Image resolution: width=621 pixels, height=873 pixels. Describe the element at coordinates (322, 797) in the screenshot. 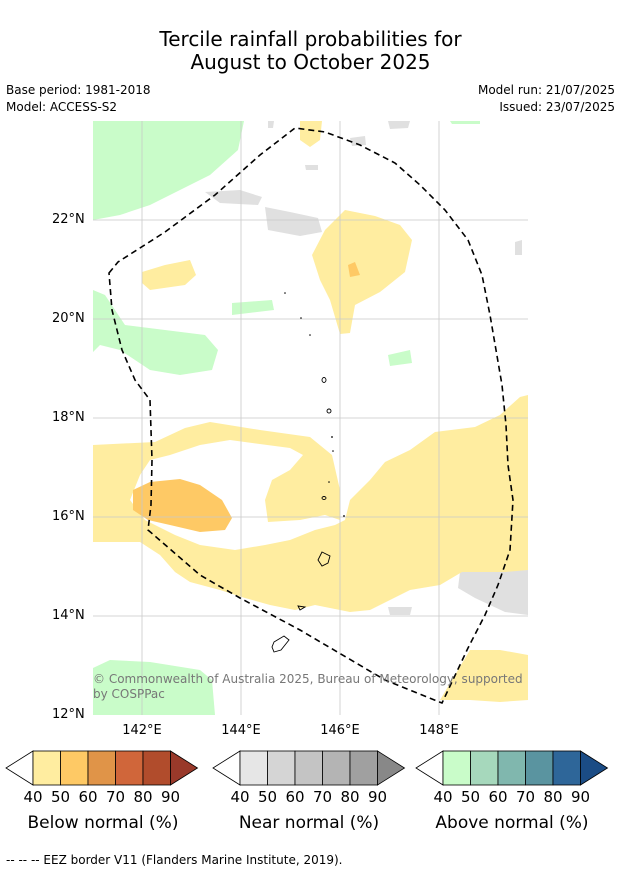

I see `near-tick-label: 70` at that location.